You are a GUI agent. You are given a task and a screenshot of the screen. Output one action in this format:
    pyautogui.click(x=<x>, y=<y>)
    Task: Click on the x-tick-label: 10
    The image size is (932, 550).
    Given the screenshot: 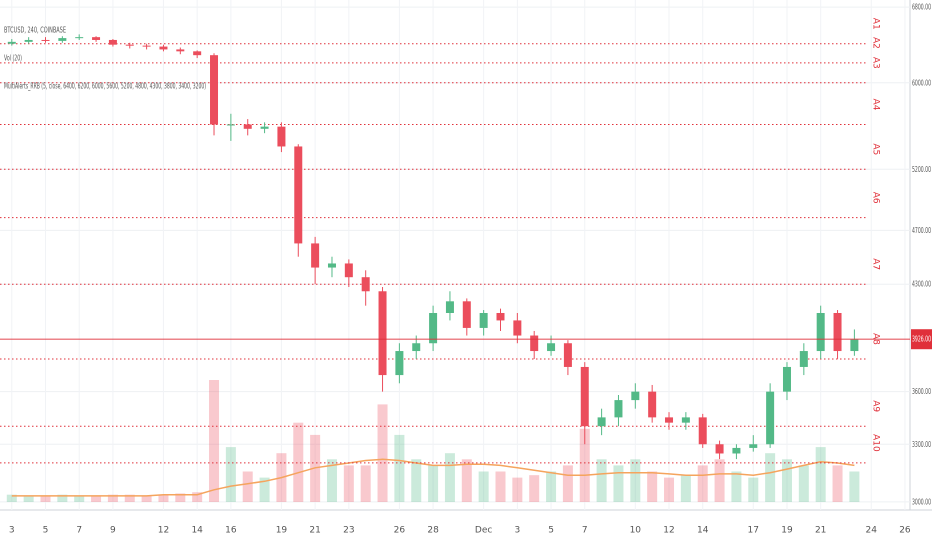 What is the action you would take?
    pyautogui.click(x=636, y=531)
    